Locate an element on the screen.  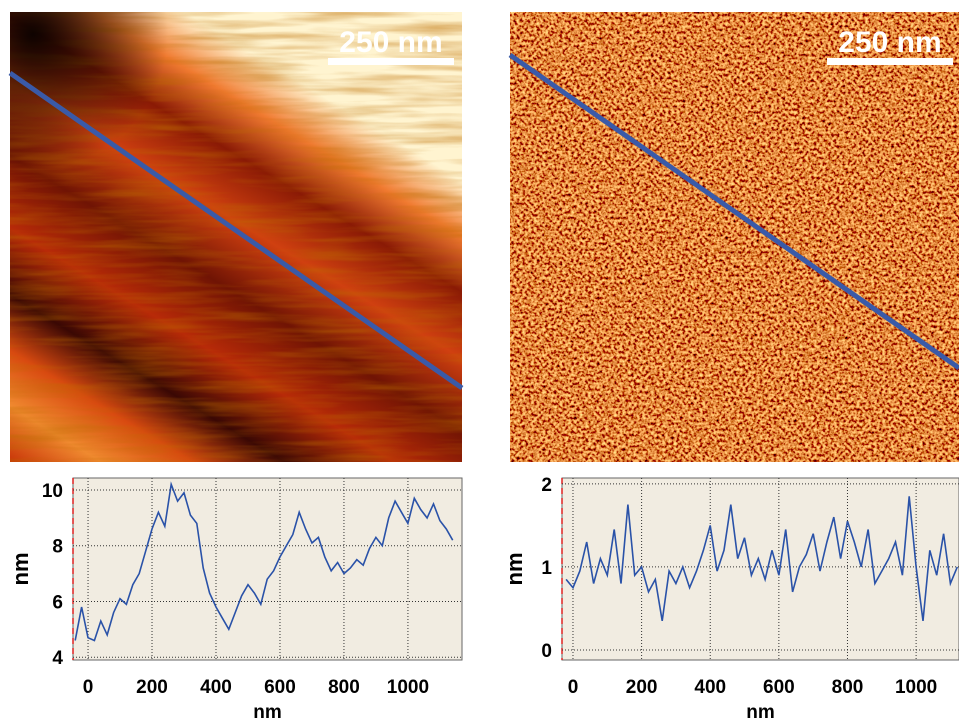
y-tick-label: 2 is located at coordinates (546, 485).